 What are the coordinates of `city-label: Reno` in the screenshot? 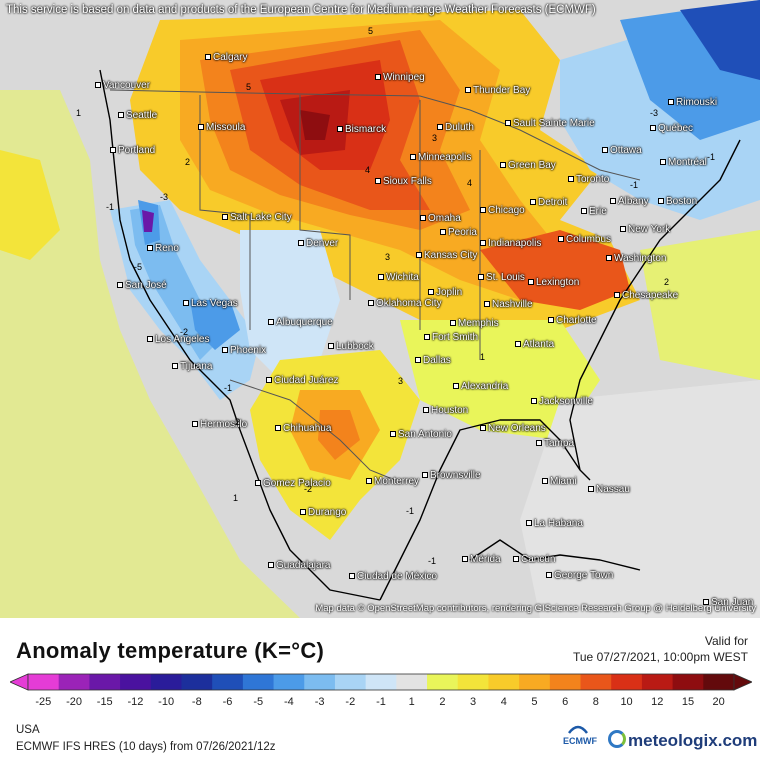 It's located at (163, 248).